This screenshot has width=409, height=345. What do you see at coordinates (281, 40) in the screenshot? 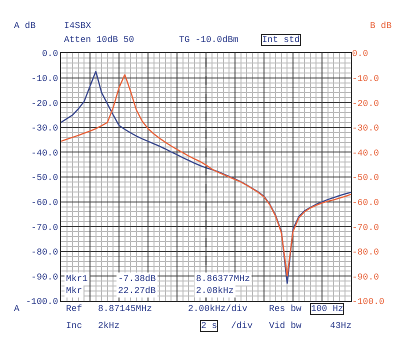
I see `text: Int std` at bounding box center [281, 40].